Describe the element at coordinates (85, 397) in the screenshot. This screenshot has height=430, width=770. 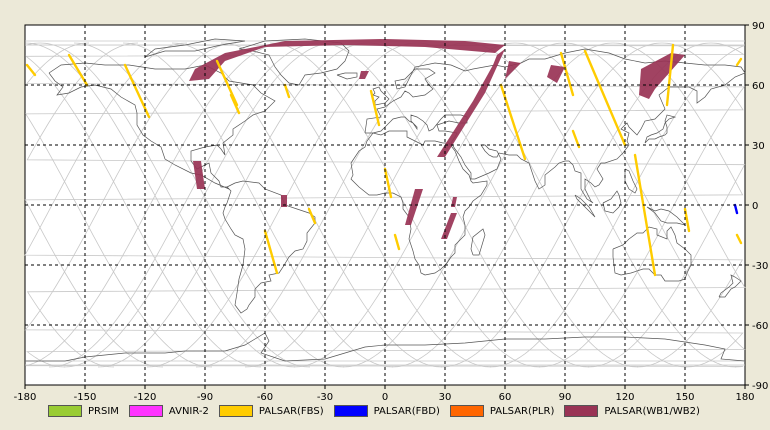
I see `lon-tick-label: -150` at that location.